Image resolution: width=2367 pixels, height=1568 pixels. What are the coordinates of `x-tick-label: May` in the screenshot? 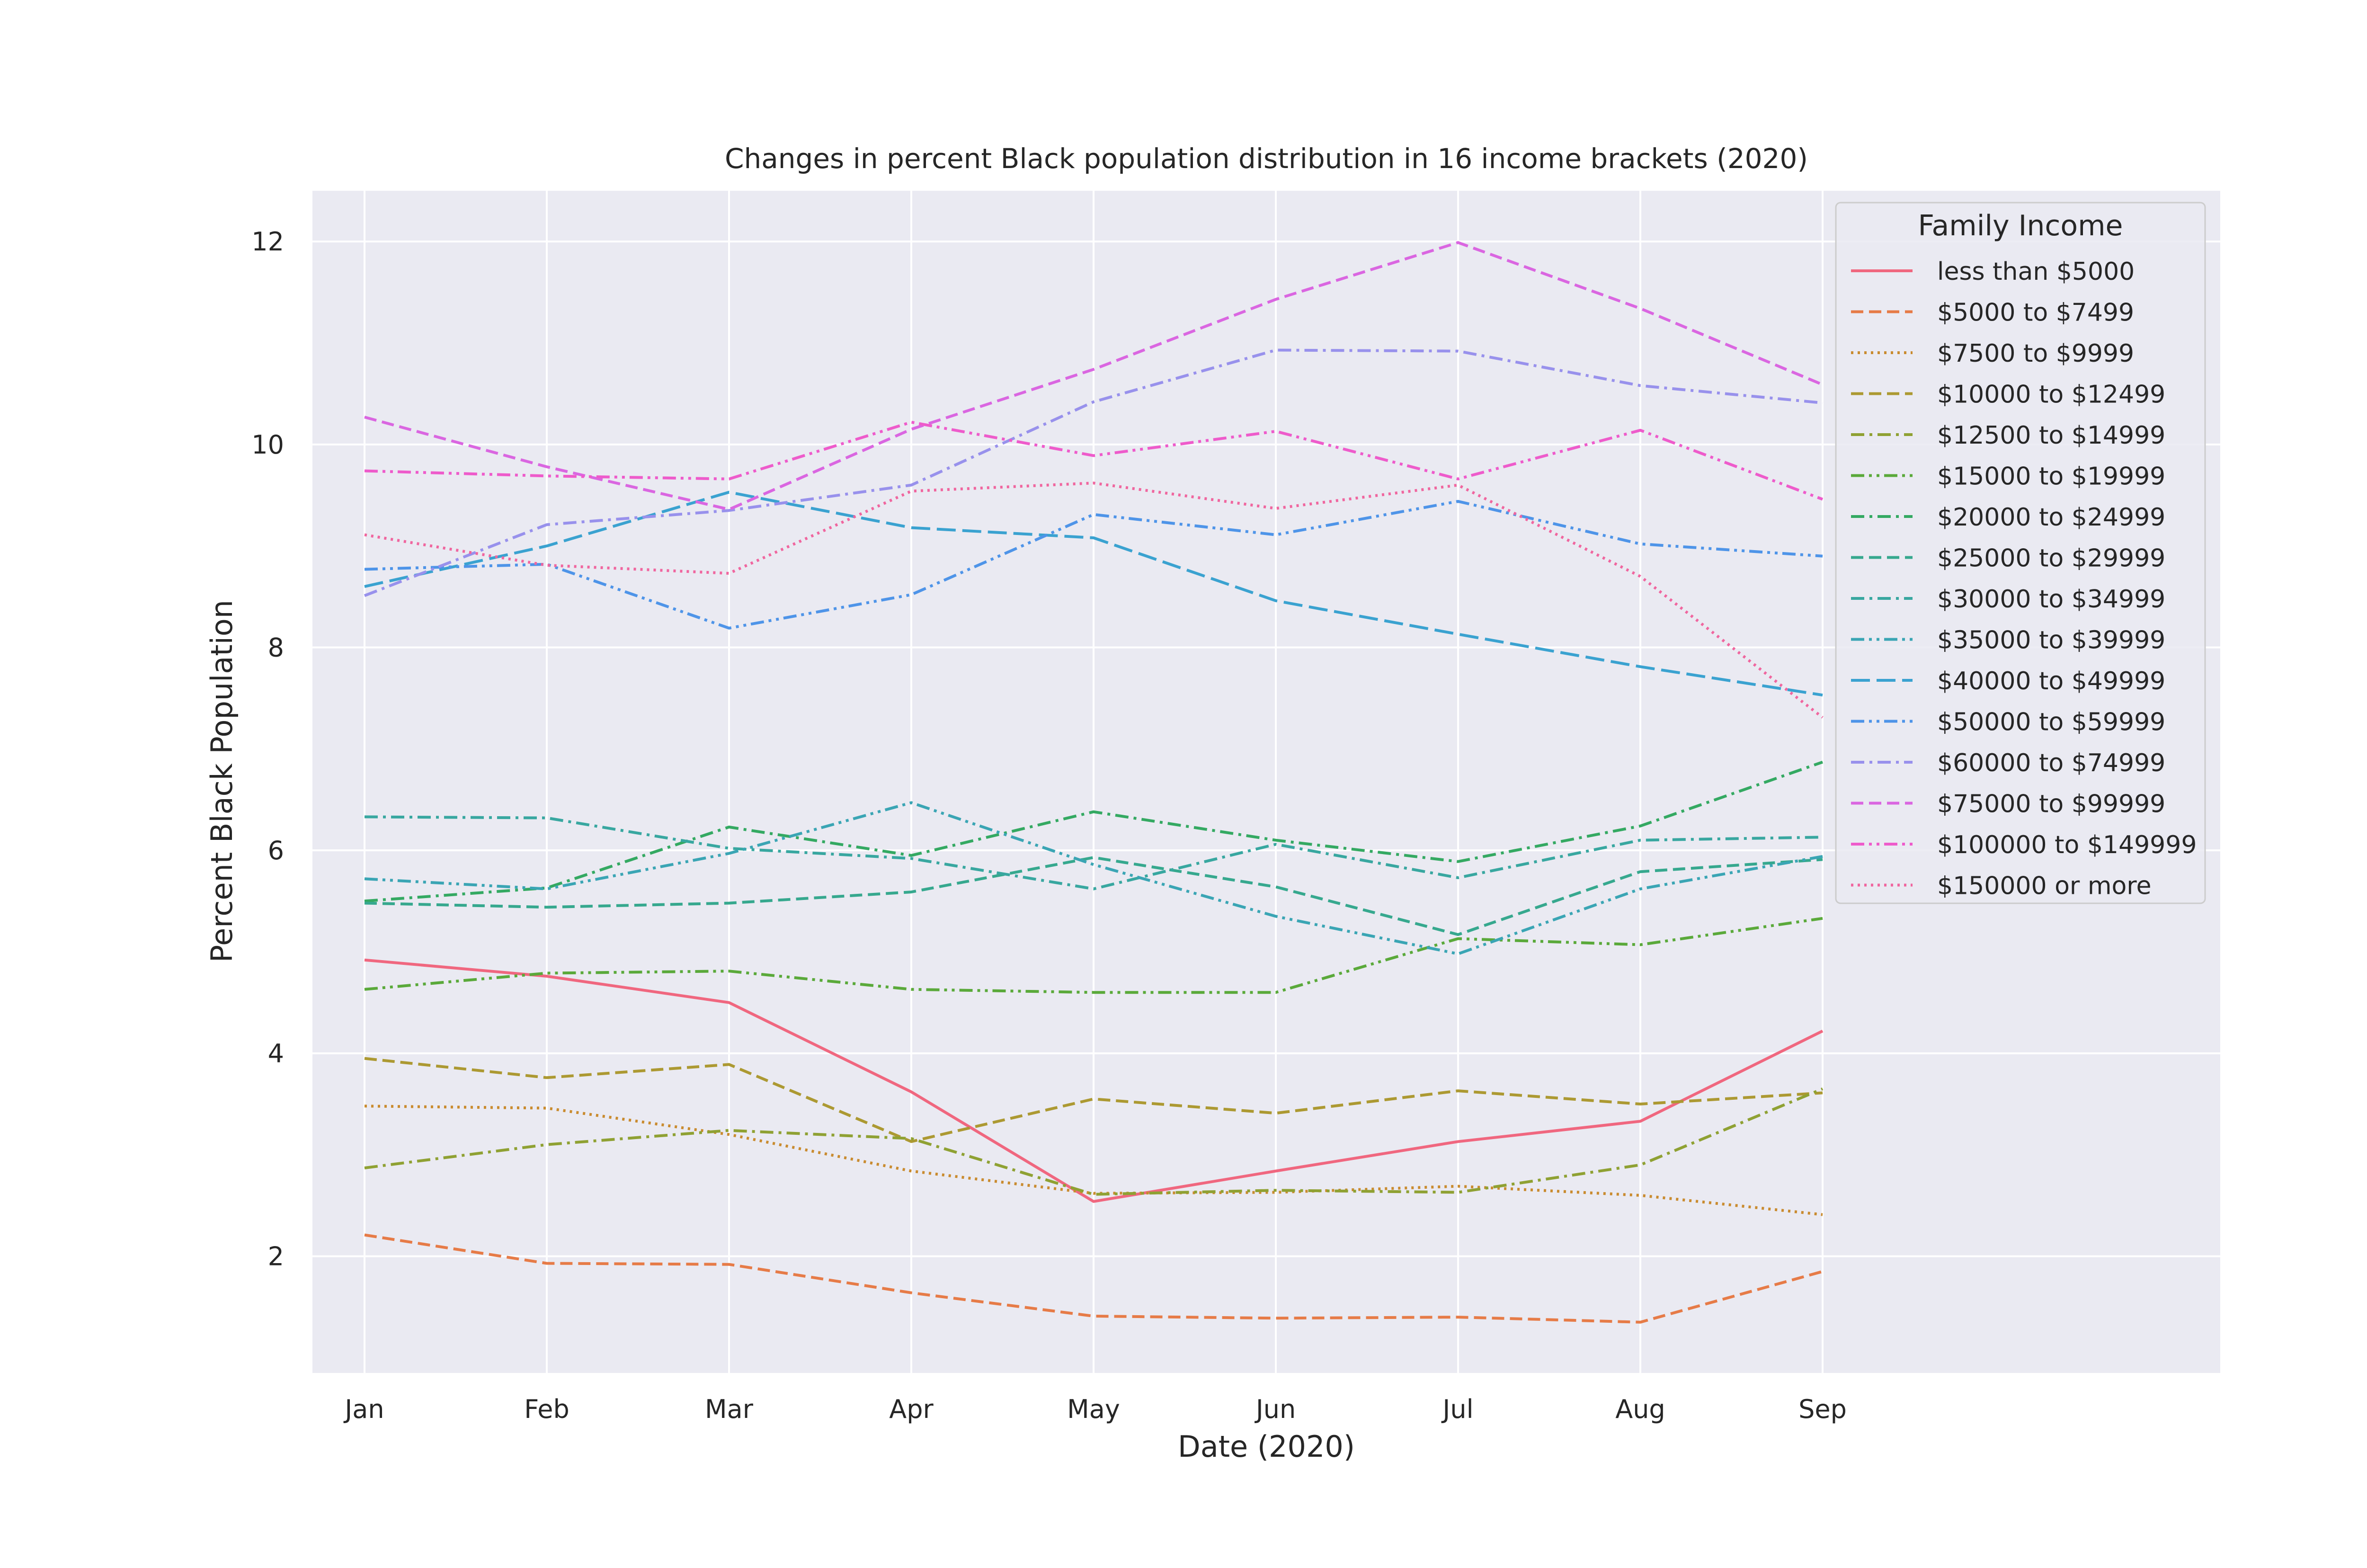 It's located at (1094, 1409).